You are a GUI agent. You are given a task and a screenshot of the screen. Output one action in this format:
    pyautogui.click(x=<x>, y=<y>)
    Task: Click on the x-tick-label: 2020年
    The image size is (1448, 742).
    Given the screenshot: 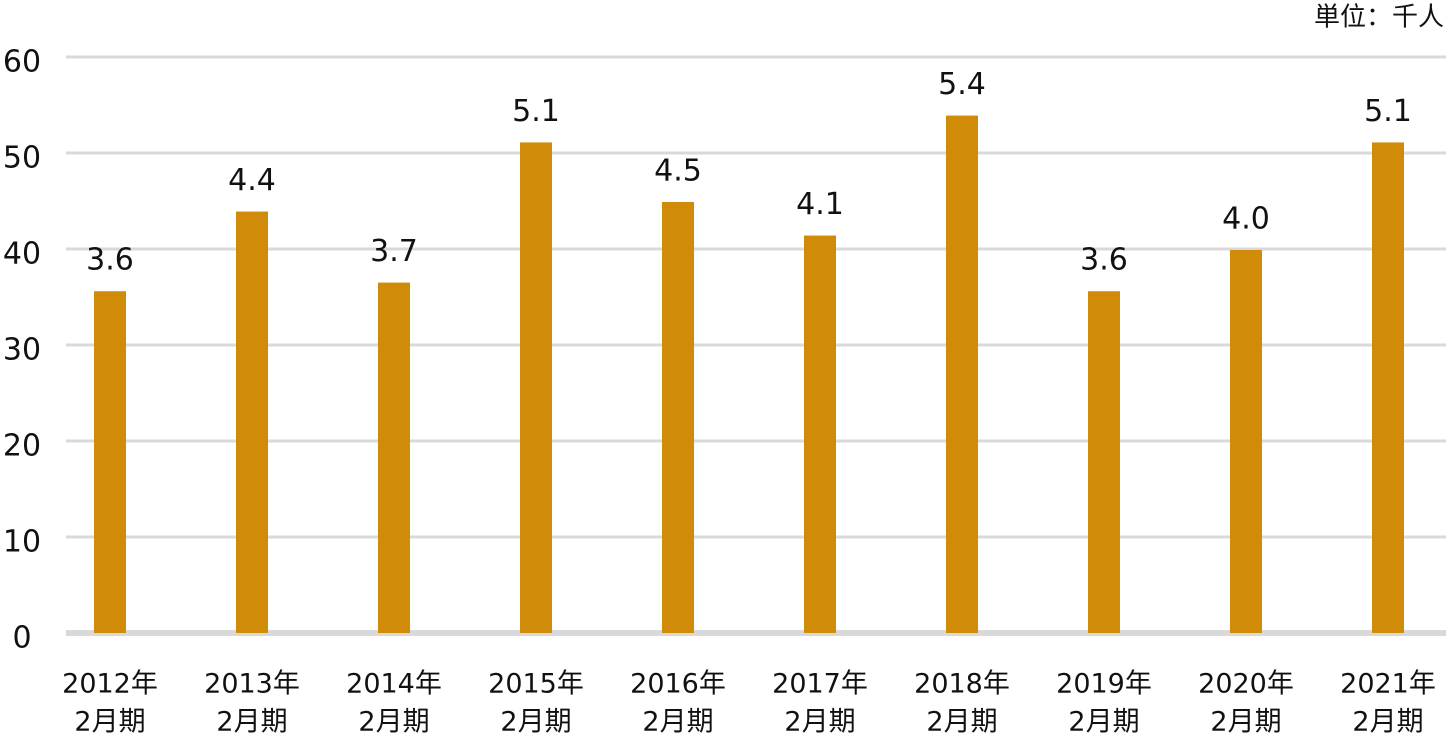 What is the action you would take?
    pyautogui.click(x=1246, y=684)
    